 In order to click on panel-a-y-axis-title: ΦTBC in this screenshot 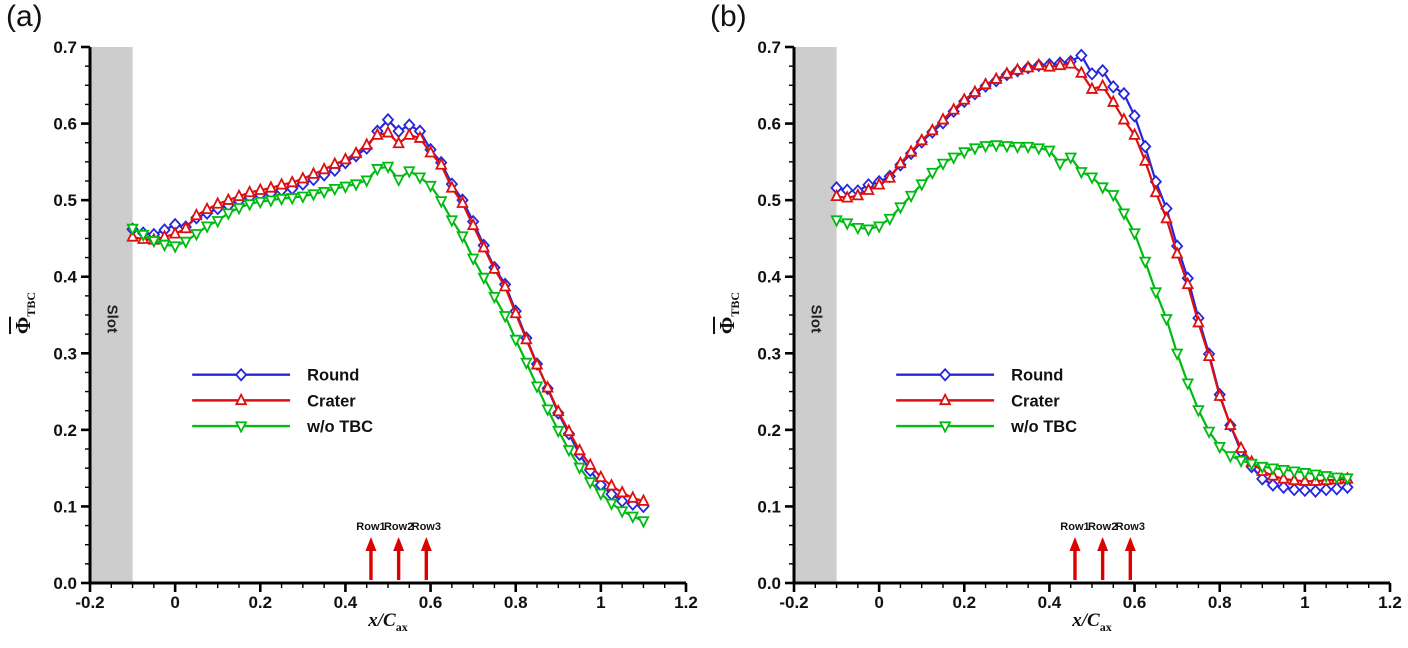, I will do `click(25, 313)`.